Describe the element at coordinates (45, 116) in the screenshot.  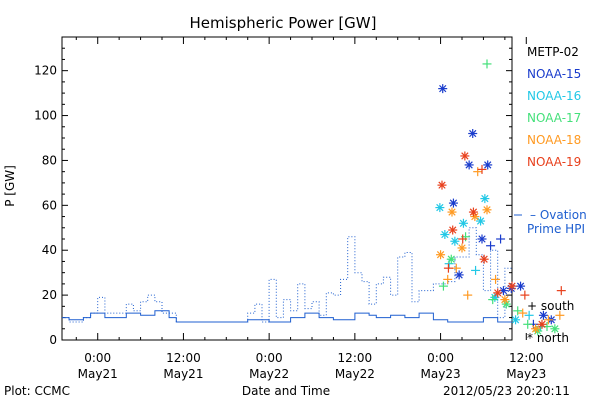
I see `y-tick-label: 100` at that location.